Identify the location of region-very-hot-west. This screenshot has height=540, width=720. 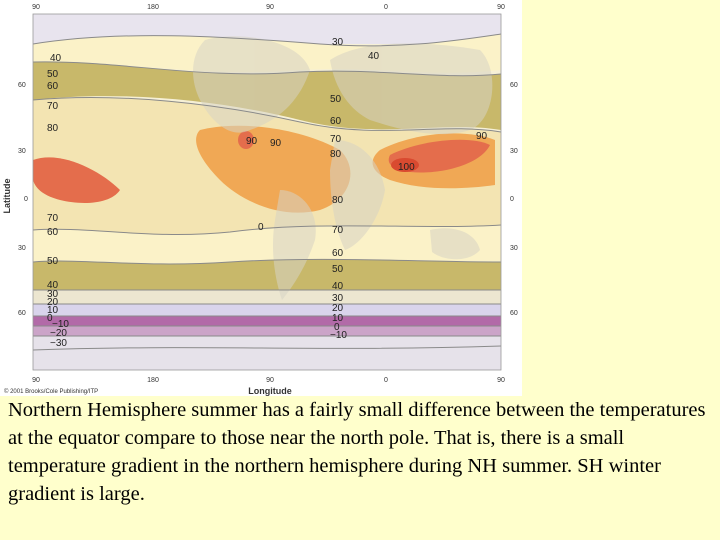
(76, 180).